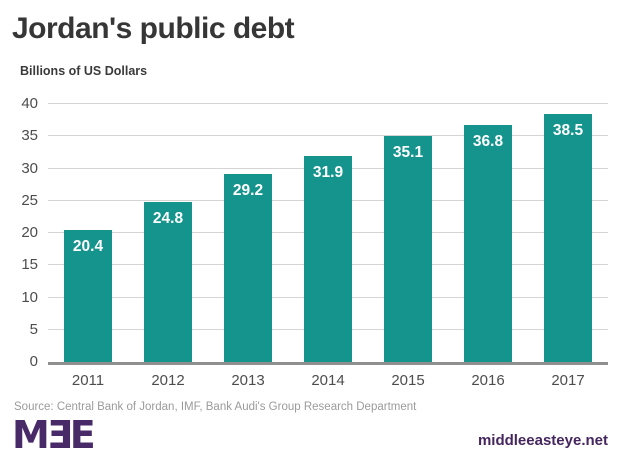  Describe the element at coordinates (488, 141) in the screenshot. I see `bar-value-label-2016: 36.8` at that location.